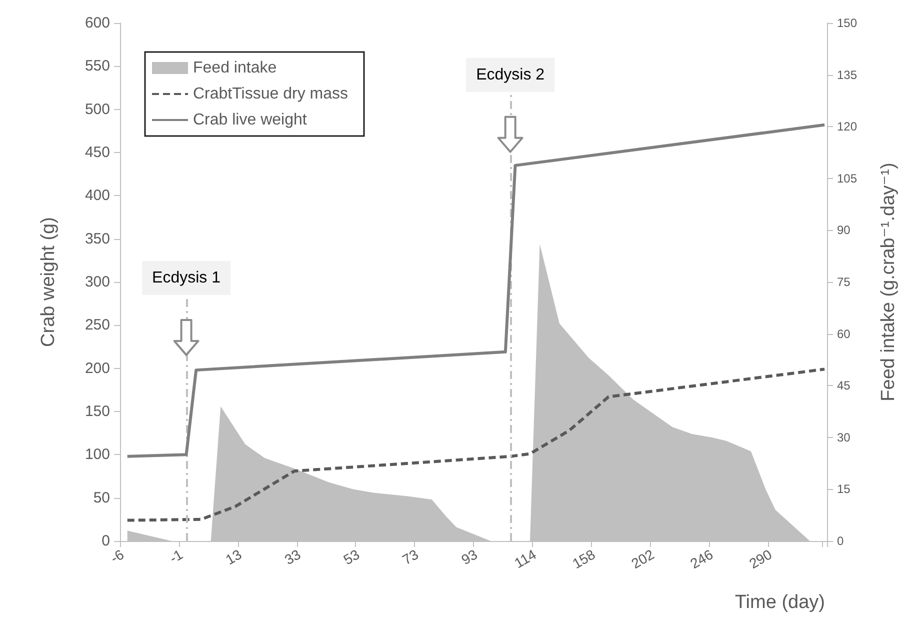 The width and height of the screenshot is (921, 623). What do you see at coordinates (526, 559) in the screenshot?
I see `x-tick-label: 114` at bounding box center [526, 559].